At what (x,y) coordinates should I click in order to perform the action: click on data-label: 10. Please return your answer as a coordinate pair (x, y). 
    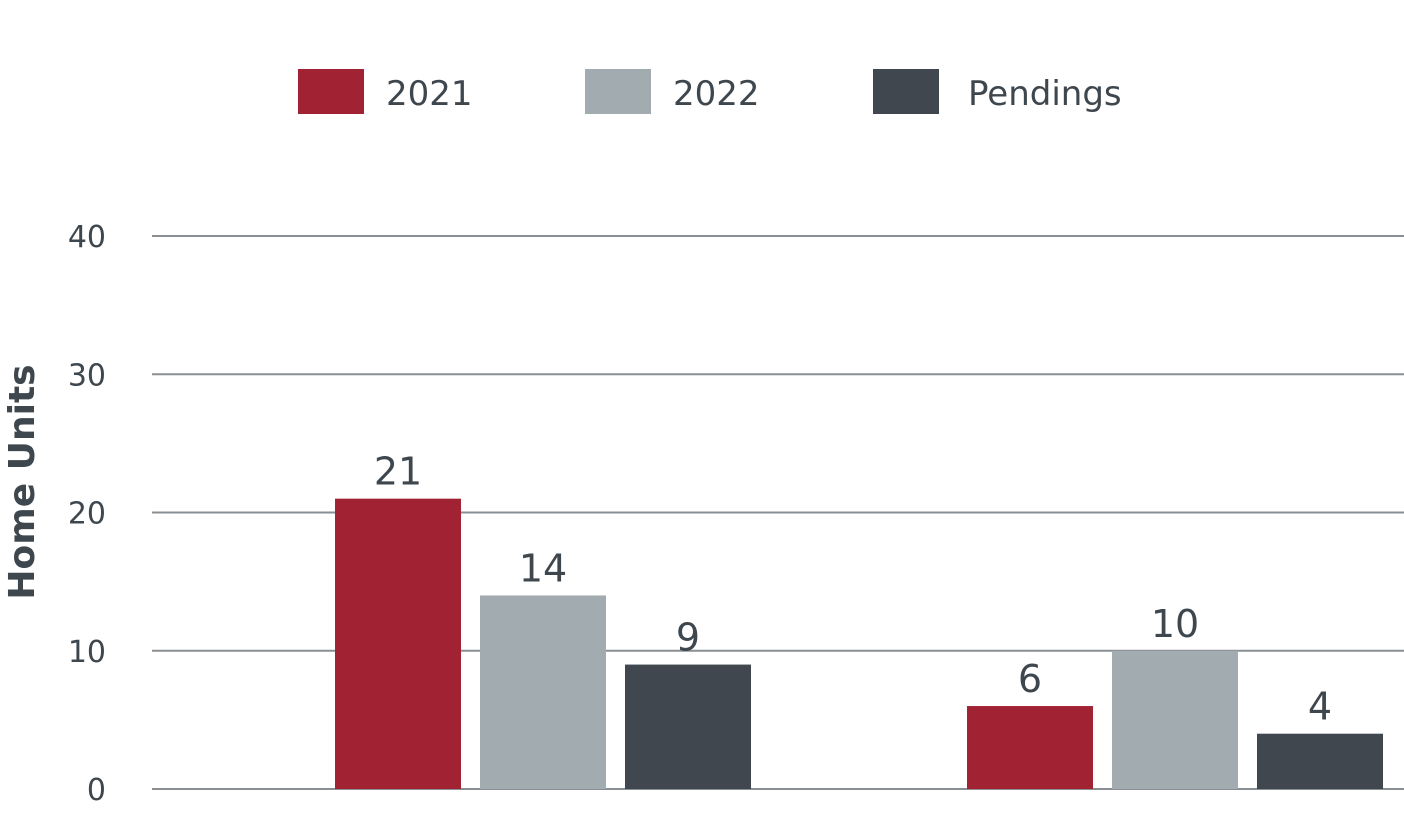
    Looking at the image, I should click on (1175, 624).